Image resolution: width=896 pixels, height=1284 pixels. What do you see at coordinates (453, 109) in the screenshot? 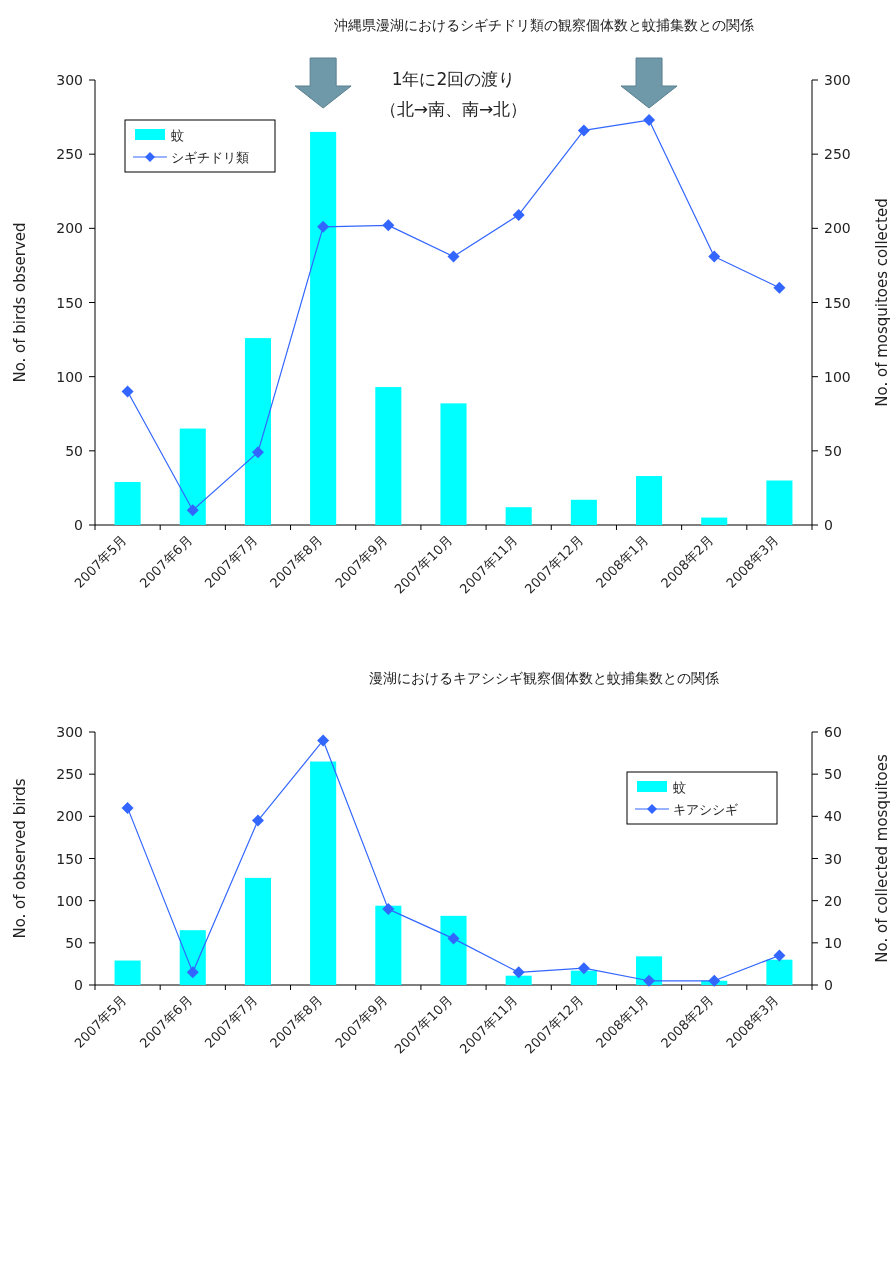
I see `annotation: （北→南、南→北）` at bounding box center [453, 109].